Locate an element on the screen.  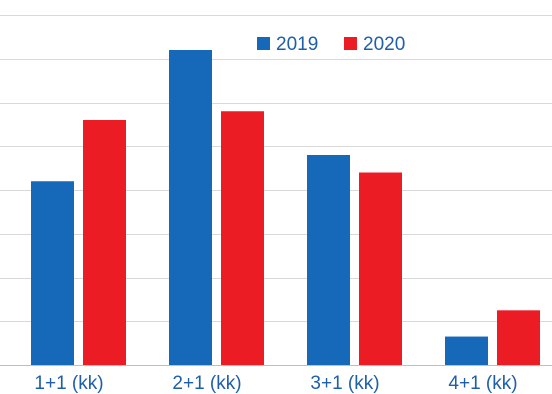
legend-label-2020: 2020 is located at coordinates (384, 44).